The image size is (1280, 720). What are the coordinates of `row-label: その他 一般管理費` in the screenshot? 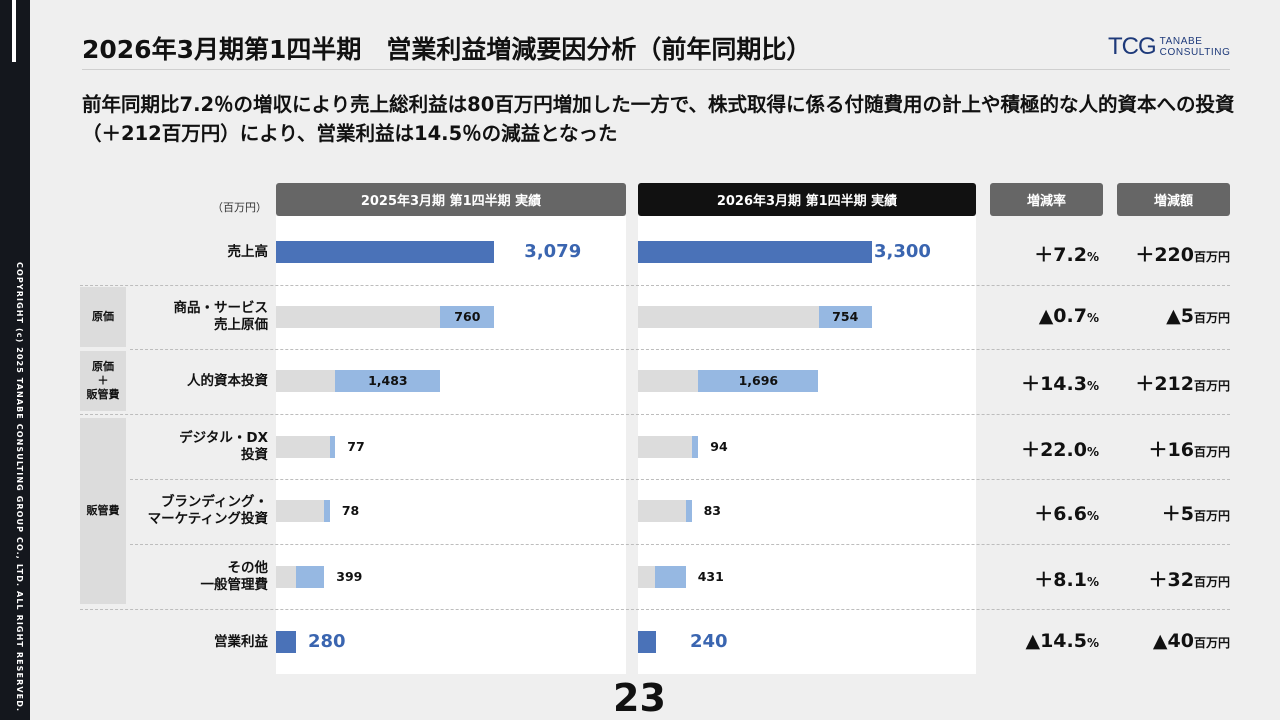 It's located at (234, 576).